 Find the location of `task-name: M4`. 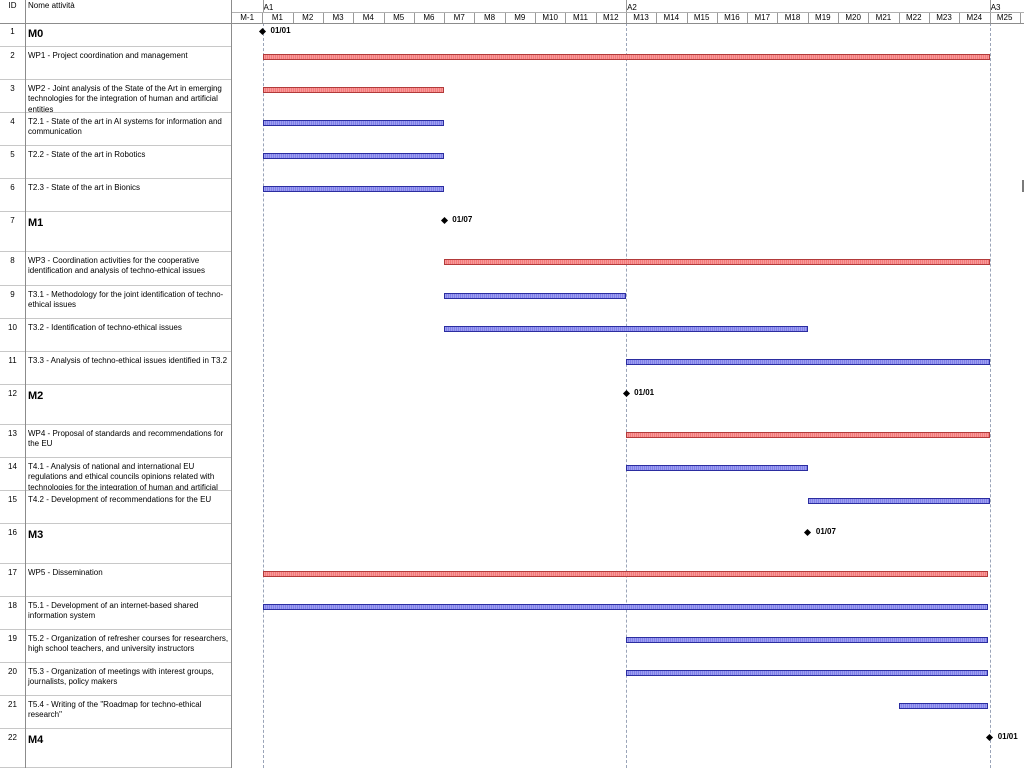

task-name: M4 is located at coordinates (36, 740).